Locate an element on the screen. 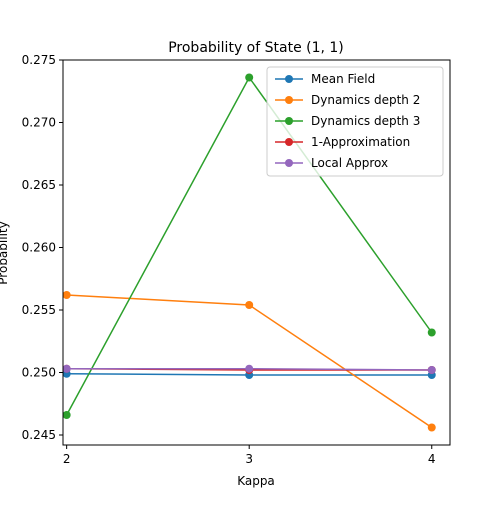 The height and width of the screenshot is (505, 500). legend-label-4: Local Approx is located at coordinates (349, 163).